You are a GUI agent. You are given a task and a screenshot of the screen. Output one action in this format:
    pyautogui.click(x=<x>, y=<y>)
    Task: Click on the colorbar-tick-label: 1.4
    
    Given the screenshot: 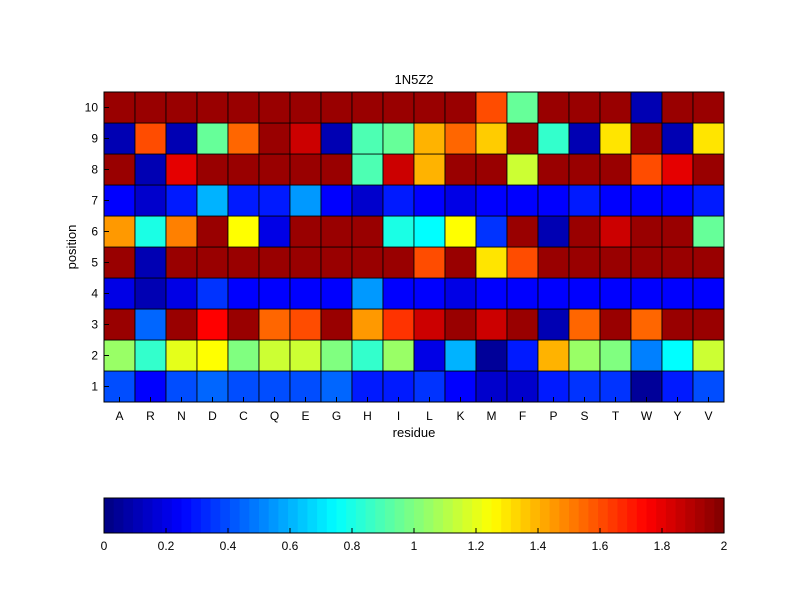 What is the action you would take?
    pyautogui.click(x=538, y=546)
    